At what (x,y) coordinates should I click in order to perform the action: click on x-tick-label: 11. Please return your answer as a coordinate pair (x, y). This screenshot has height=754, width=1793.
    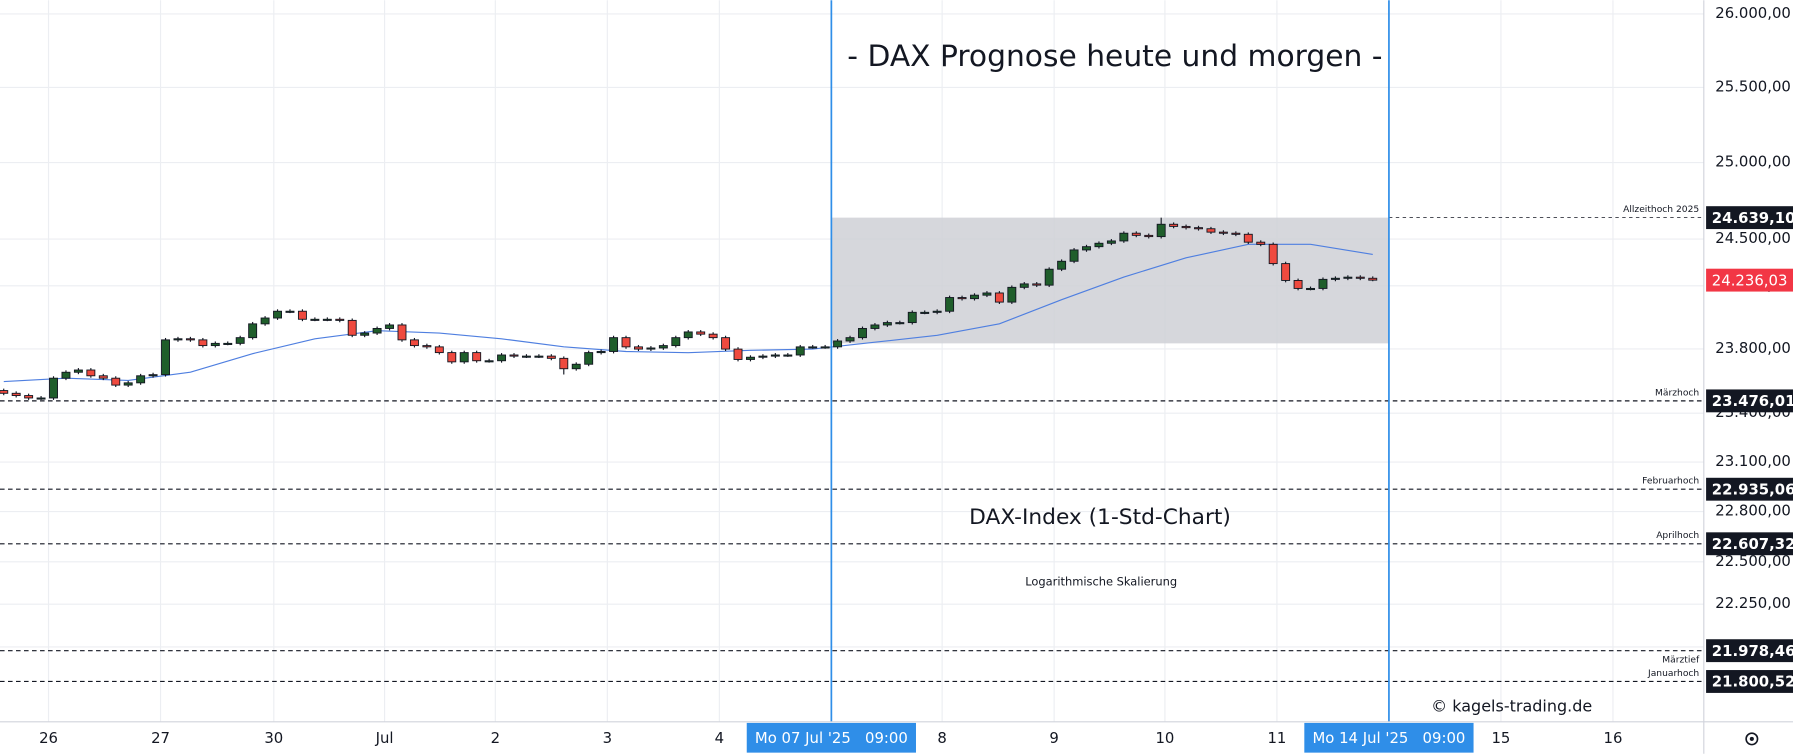
    Looking at the image, I should click on (1276, 738).